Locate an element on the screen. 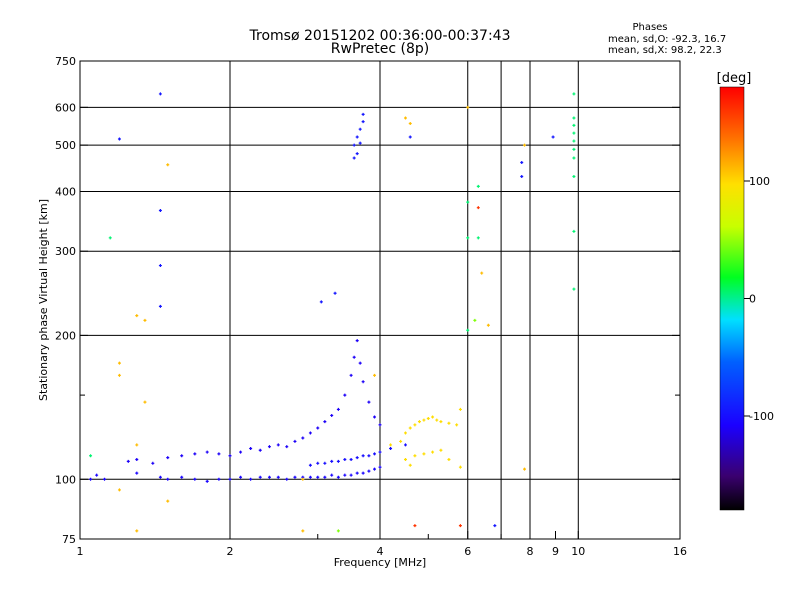 The image size is (800, 600). x-tick-label: 2 is located at coordinates (230, 551).